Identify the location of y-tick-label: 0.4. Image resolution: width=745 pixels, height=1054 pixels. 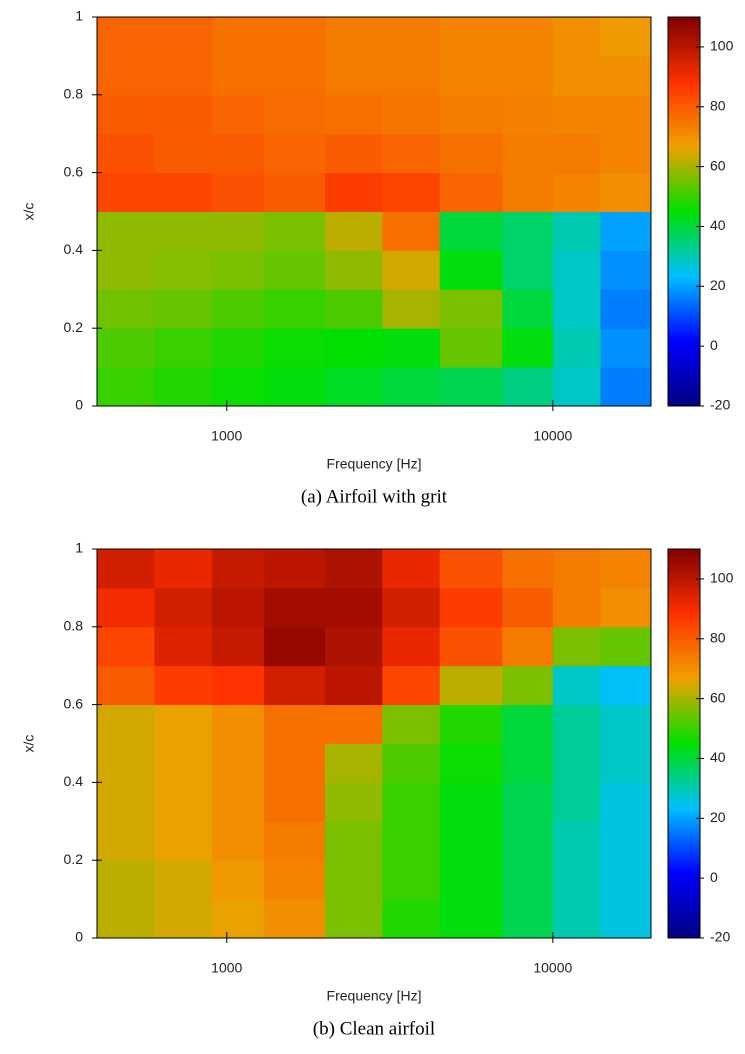
(74, 249).